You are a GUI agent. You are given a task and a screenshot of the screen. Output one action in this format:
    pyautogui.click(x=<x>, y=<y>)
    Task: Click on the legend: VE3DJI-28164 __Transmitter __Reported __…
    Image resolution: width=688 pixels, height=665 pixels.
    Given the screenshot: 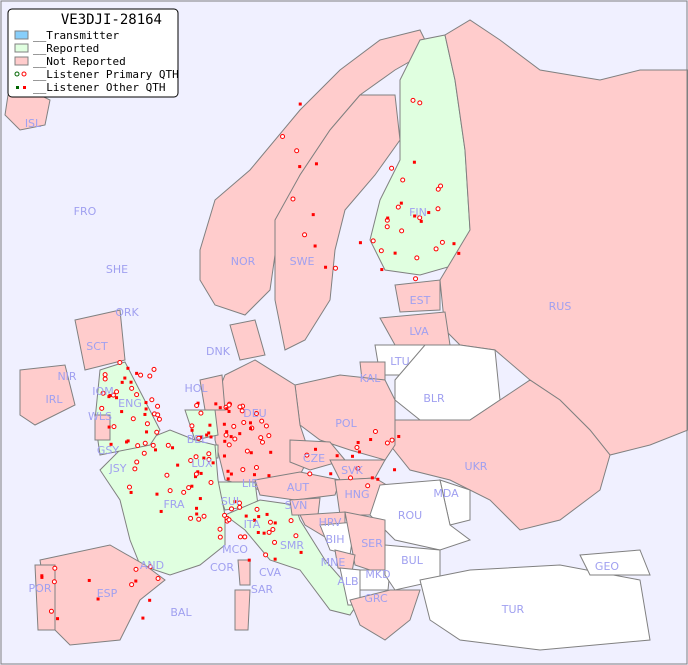 What is the action you would take?
    pyautogui.click(x=93, y=53)
    